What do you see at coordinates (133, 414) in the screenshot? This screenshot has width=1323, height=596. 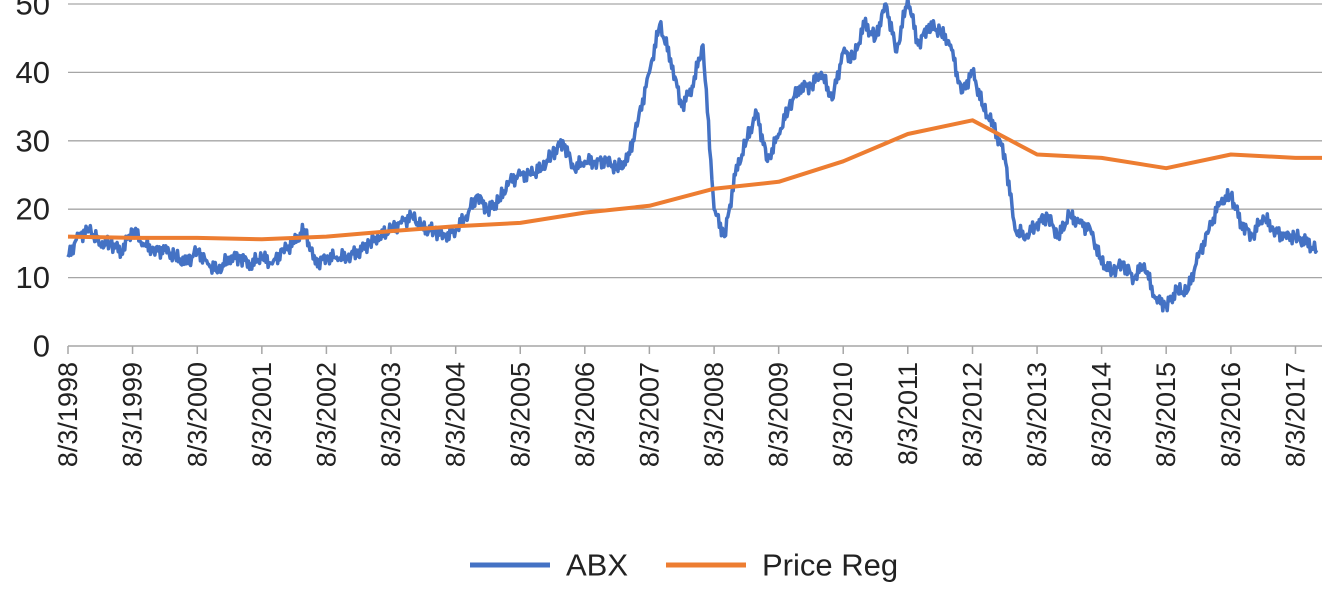 I see `x-tick-label: 8/3/1999` at bounding box center [133, 414].